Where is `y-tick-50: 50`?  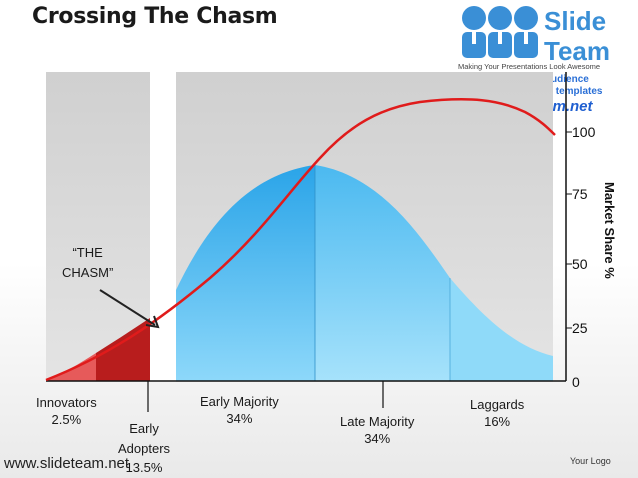 y-tick-50: 50 is located at coordinates (580, 264).